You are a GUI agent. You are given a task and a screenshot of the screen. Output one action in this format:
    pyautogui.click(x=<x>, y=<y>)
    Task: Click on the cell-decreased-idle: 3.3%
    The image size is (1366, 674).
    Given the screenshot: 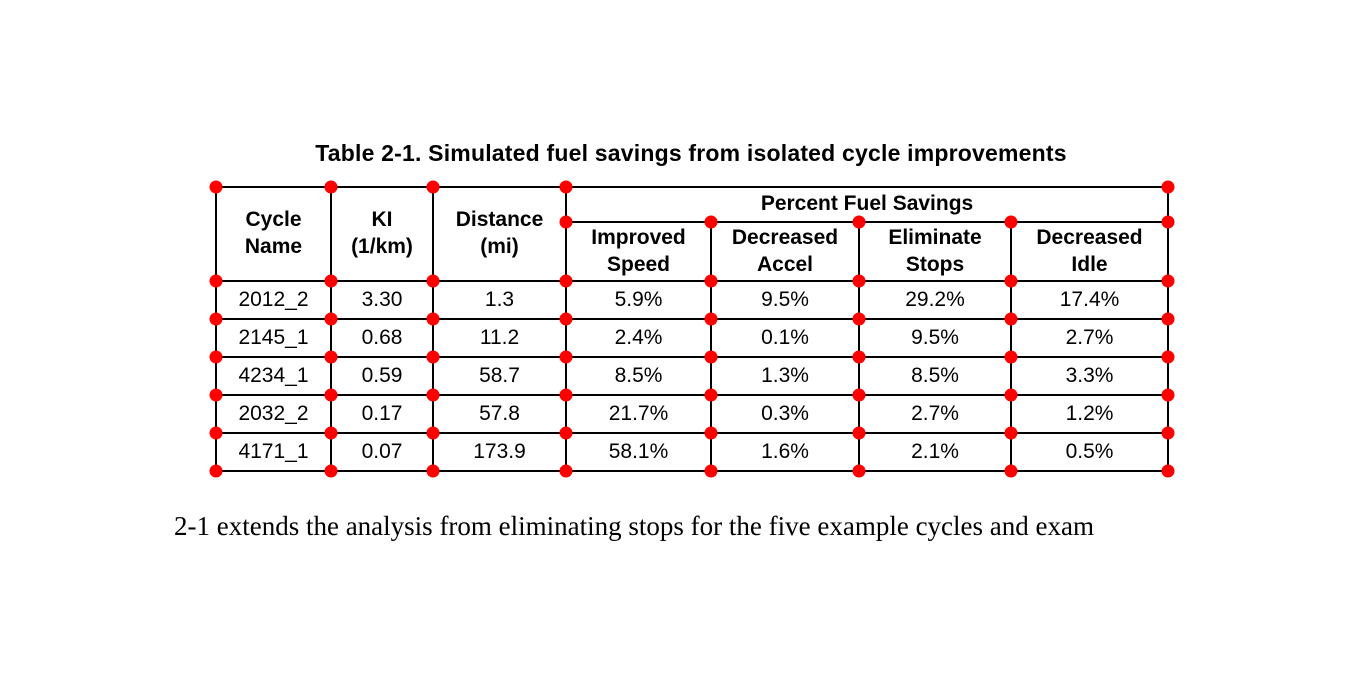 What is the action you would take?
    pyautogui.click(x=1089, y=376)
    